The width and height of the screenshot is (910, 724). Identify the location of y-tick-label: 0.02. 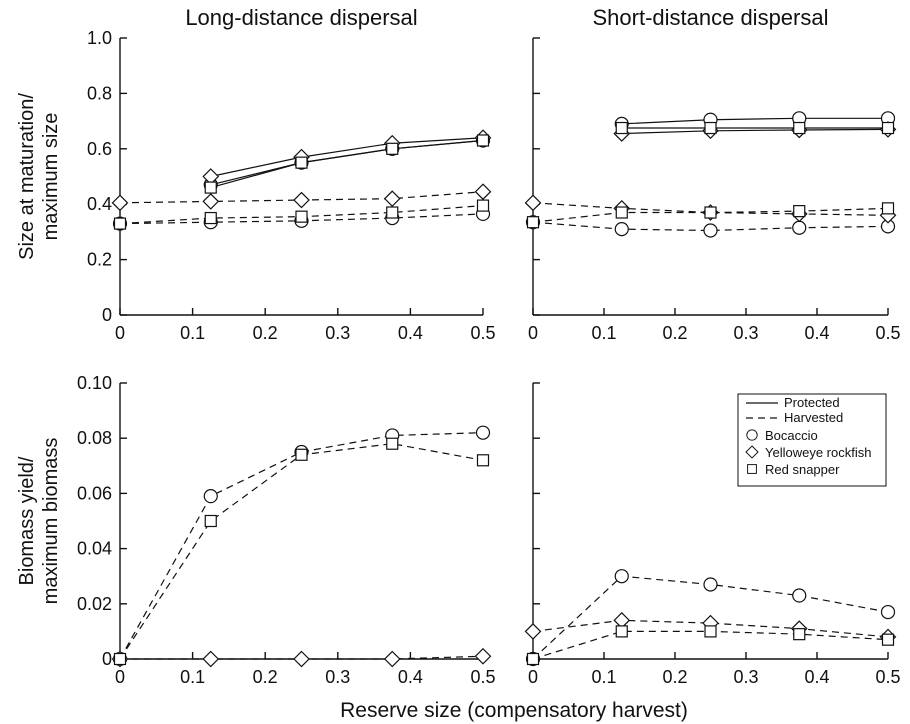
(94, 604).